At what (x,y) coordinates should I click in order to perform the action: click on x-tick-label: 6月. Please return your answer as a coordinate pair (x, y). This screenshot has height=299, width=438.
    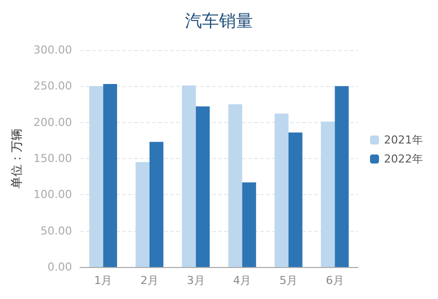
    Looking at the image, I should click on (335, 280).